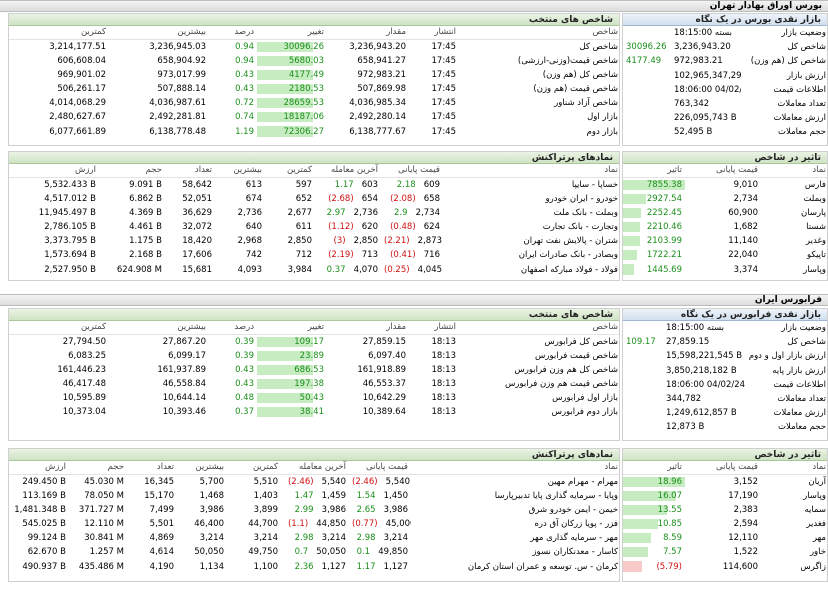 Image resolution: width=828 pixels, height=595 pixels. I want to click on impact-row: 8.59 12,110 مهر, so click(725, 538).